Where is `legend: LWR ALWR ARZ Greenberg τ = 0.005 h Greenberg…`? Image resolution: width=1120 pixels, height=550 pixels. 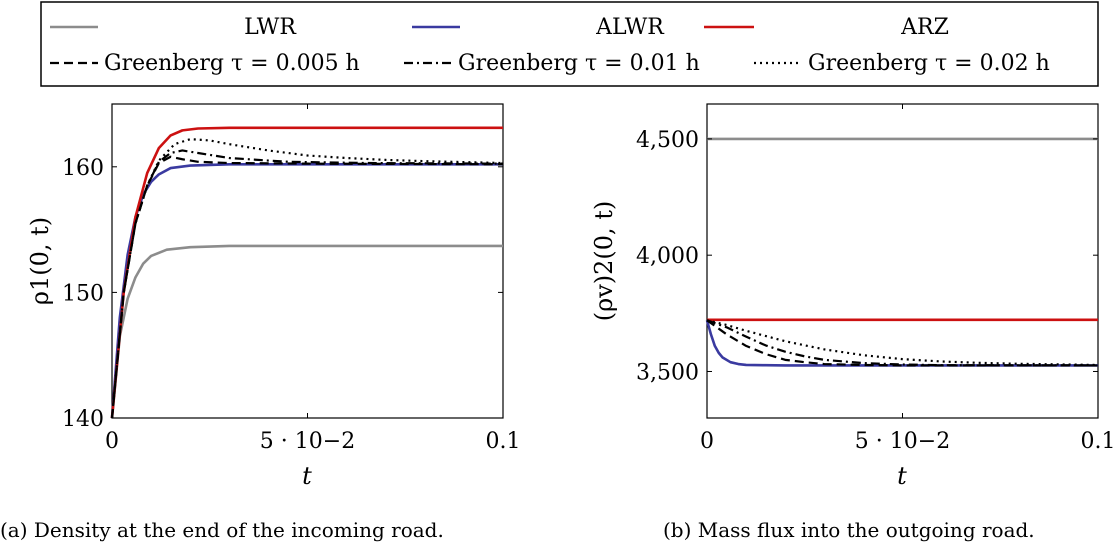 legend: LWR ALWR ARZ Greenberg τ = 0.005 h Greenberg… is located at coordinates (569, 44).